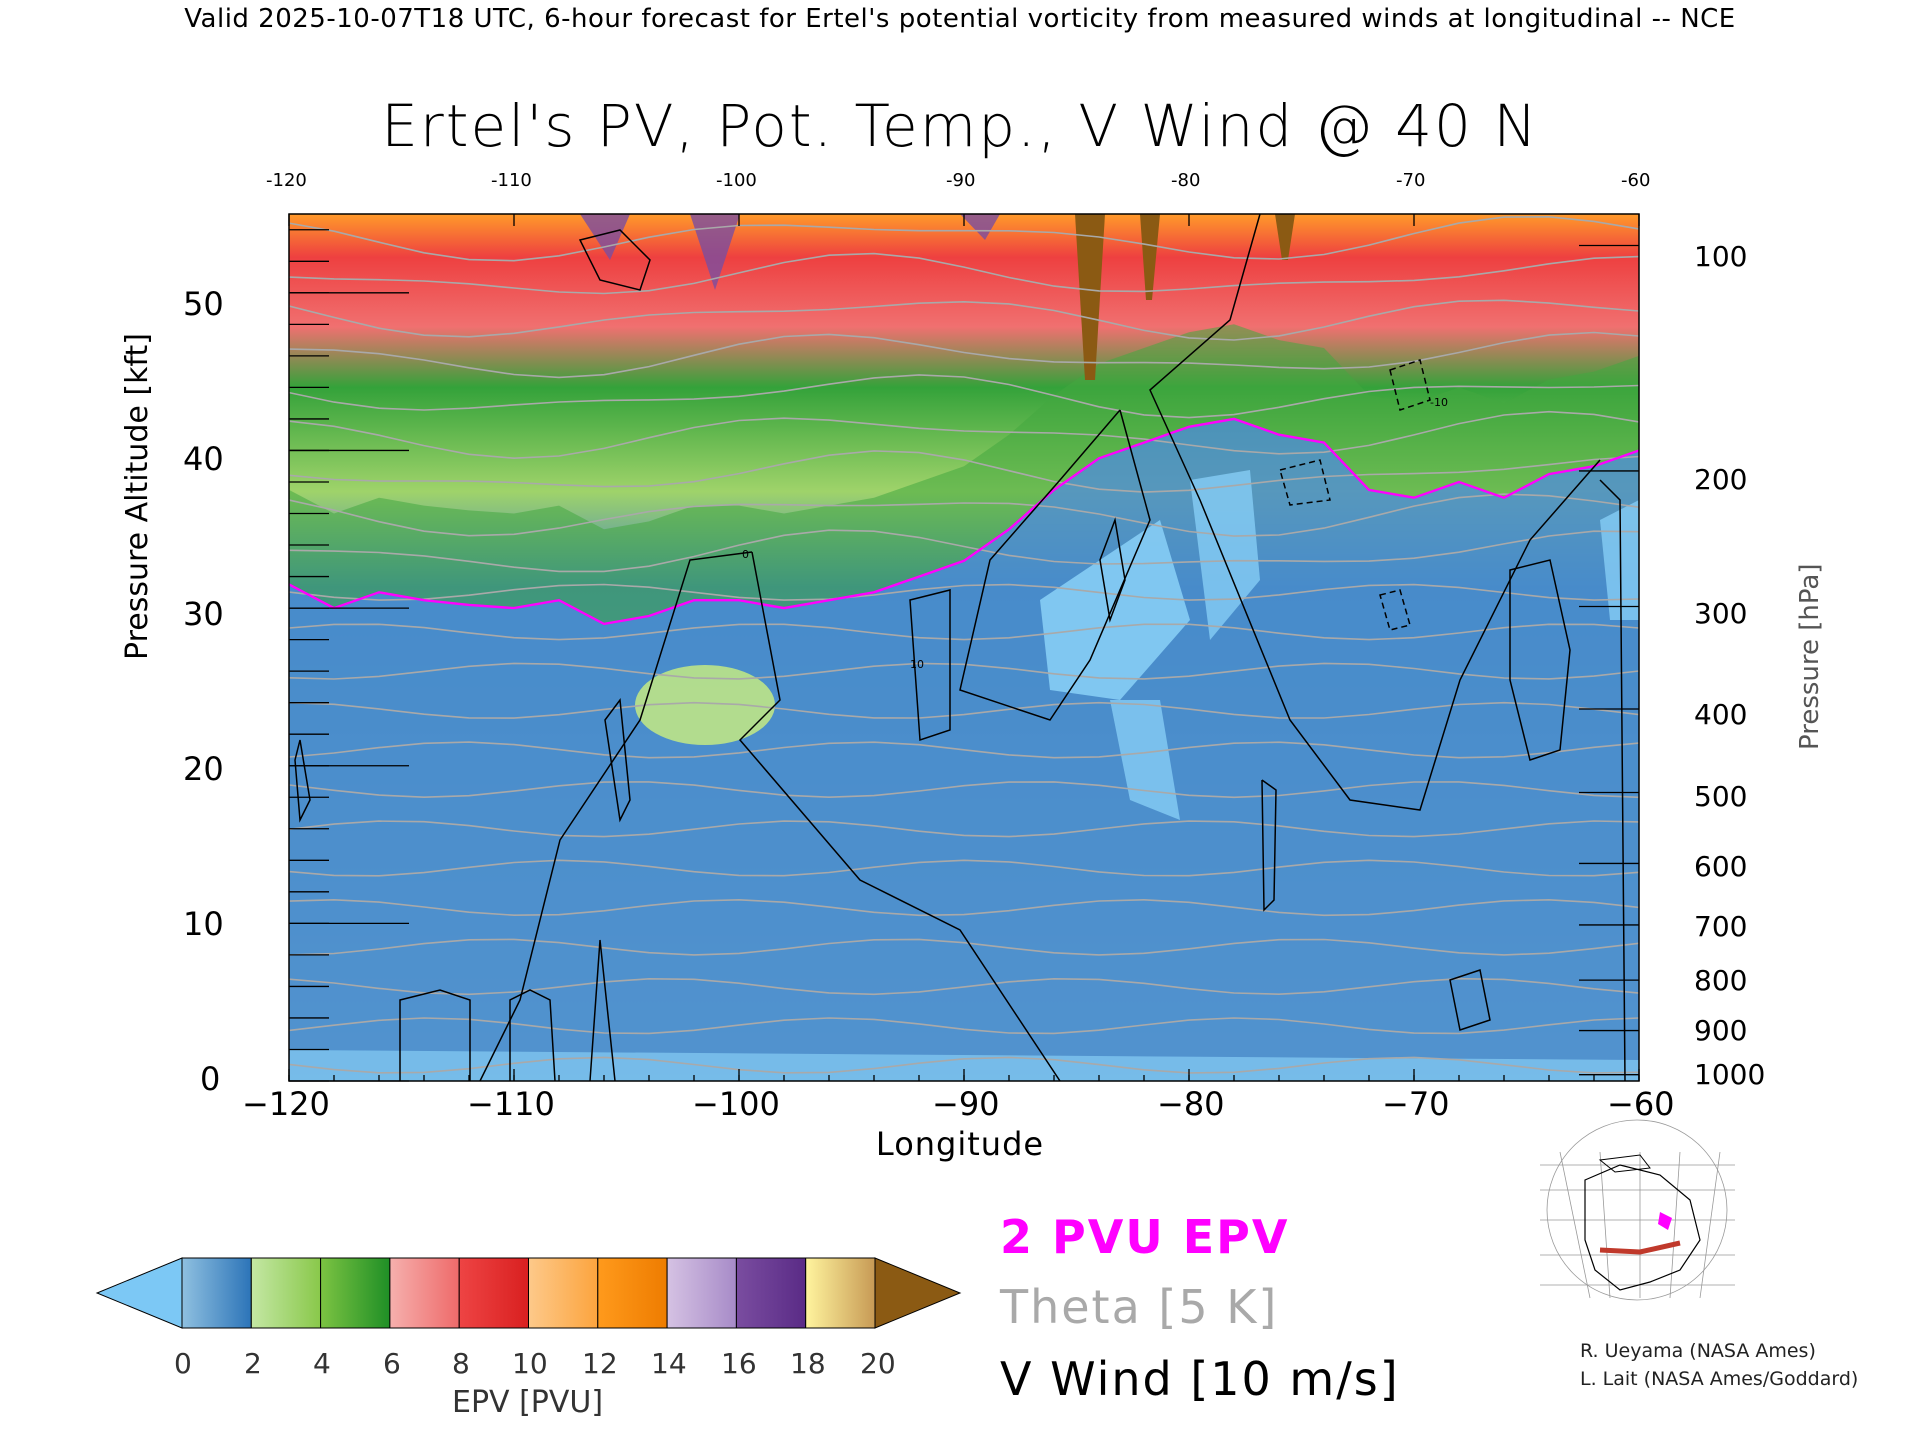 The image size is (1920, 1440). What do you see at coordinates (530, 1363) in the screenshot?
I see `colorbar-tick-label: 10` at bounding box center [530, 1363].